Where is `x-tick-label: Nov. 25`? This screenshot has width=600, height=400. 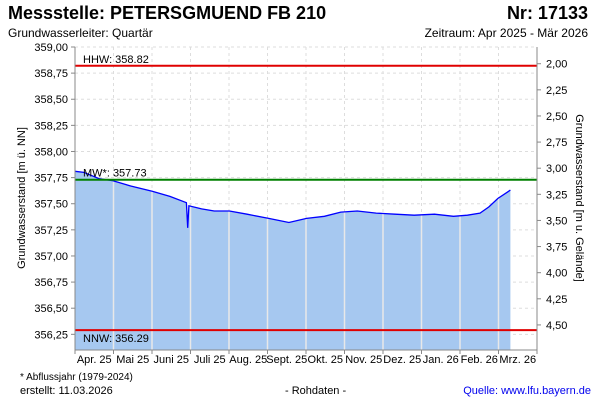 x-tick-label: Nov. 25 is located at coordinates (363, 360).